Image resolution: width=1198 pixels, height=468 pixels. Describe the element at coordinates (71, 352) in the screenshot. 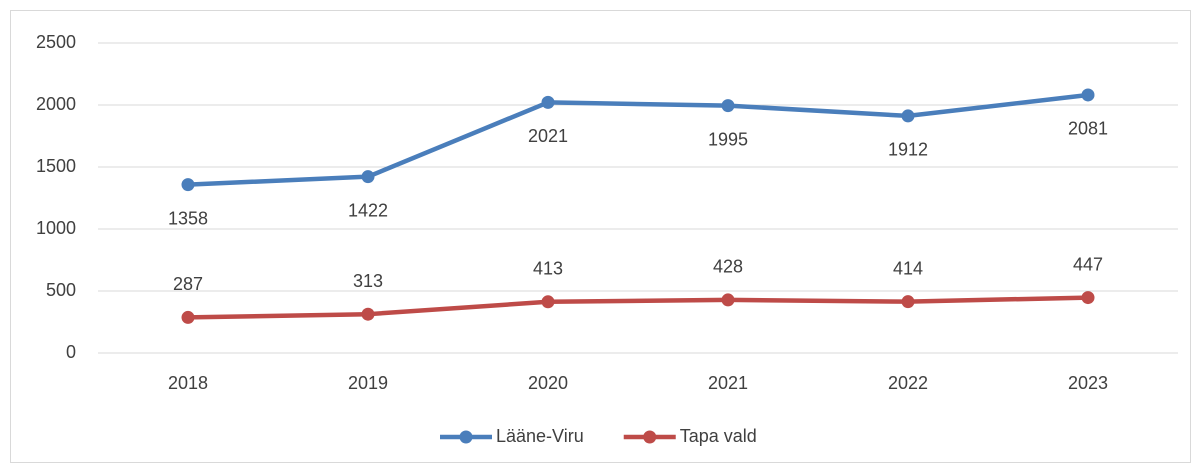

I see `y-tick-label: 0` at that location.